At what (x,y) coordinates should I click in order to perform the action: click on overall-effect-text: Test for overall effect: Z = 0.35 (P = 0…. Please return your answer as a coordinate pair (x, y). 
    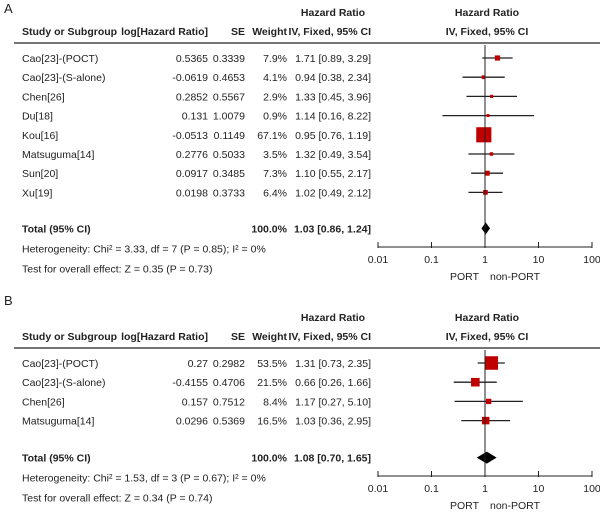
    Looking at the image, I should click on (117, 269).